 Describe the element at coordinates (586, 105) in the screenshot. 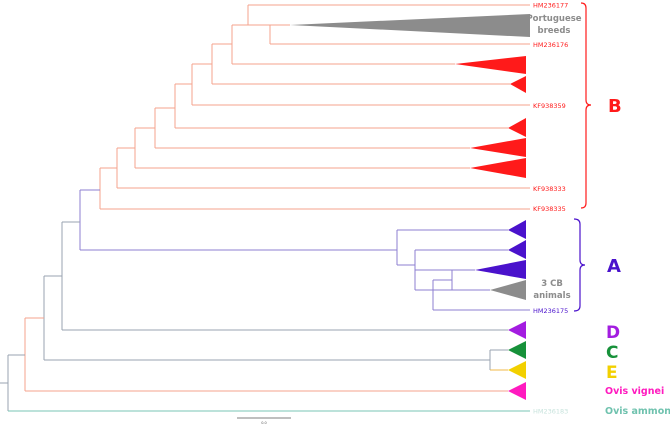

I see `clade-b-bracket` at that location.